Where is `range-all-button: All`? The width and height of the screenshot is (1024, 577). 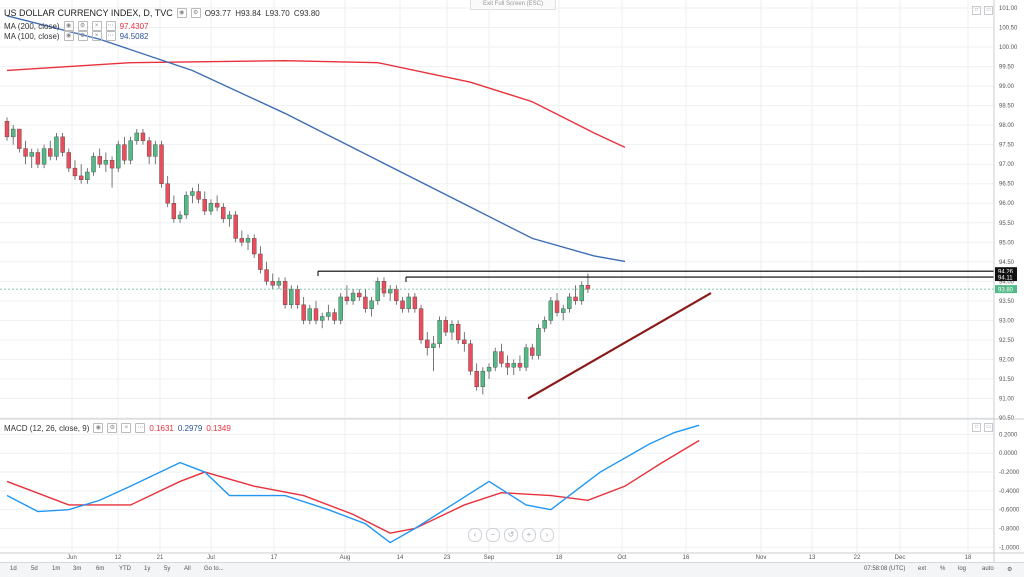 range-all-button: All is located at coordinates (187, 569).